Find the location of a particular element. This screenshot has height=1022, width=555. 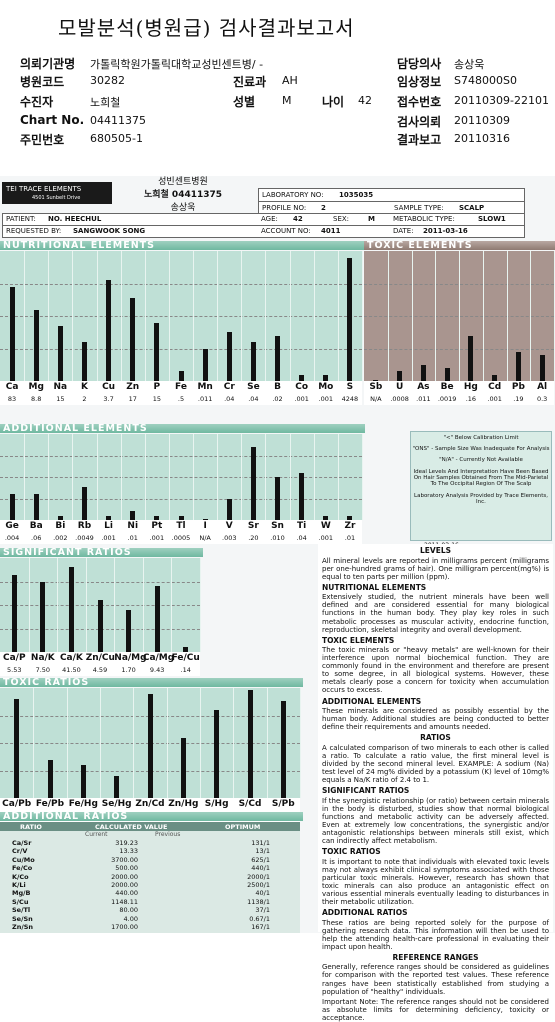

ref-heading: REFERENCE RANGES is located at coordinates (435, 957).